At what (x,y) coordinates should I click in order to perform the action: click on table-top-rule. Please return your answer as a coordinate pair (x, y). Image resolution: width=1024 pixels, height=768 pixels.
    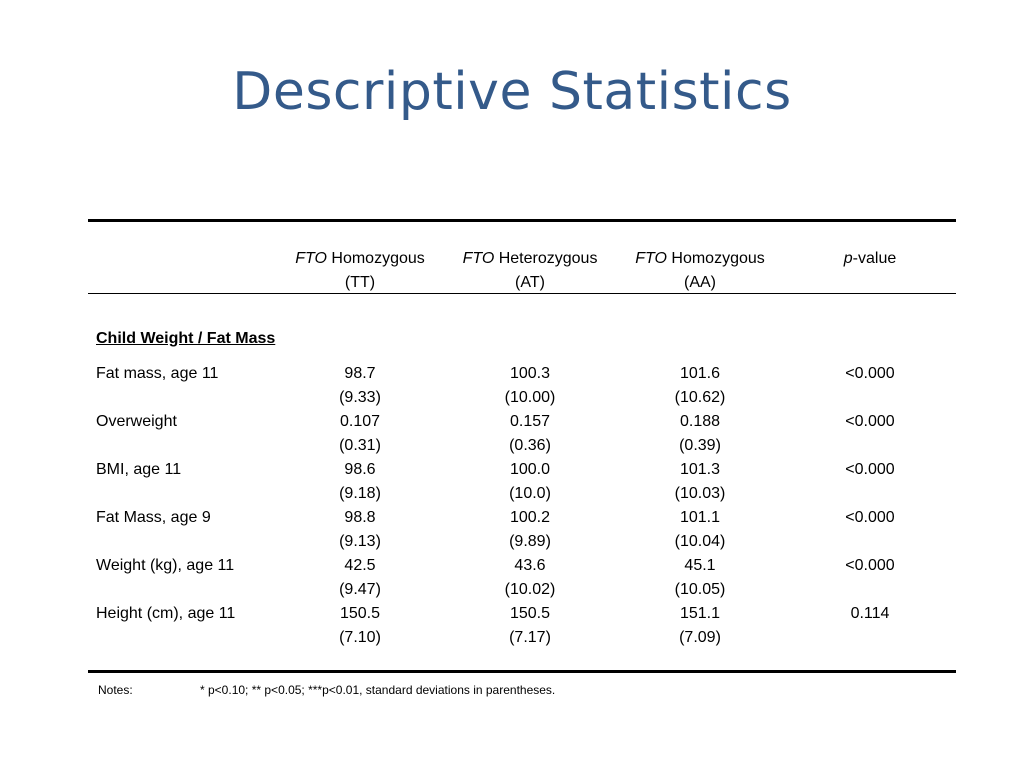
    Looking at the image, I should click on (522, 220).